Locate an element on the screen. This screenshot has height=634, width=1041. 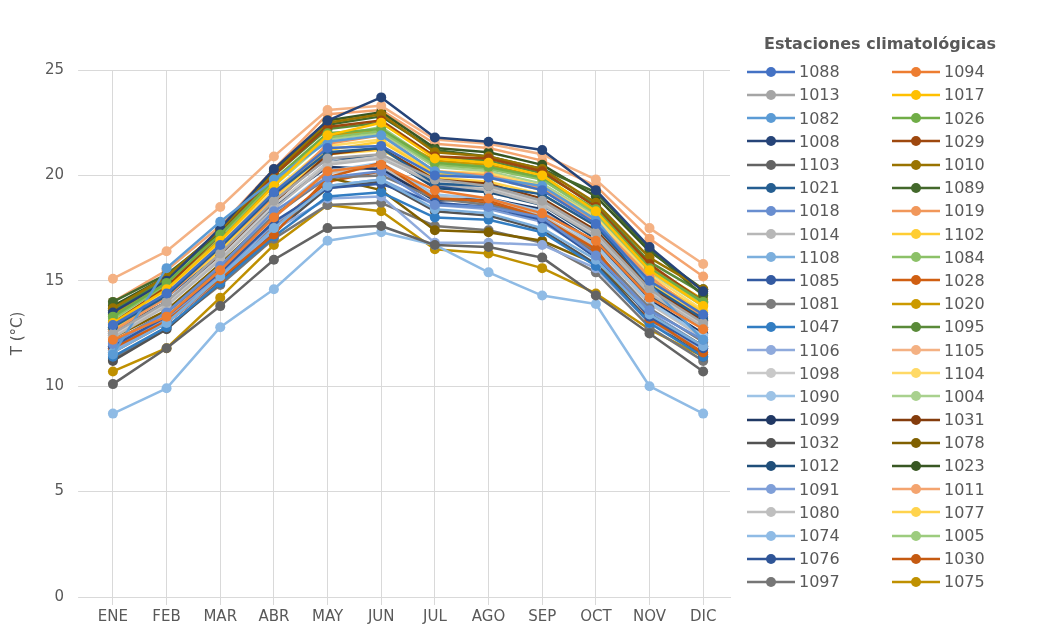
y-tick-label: 5 is located at coordinates (59, 490).